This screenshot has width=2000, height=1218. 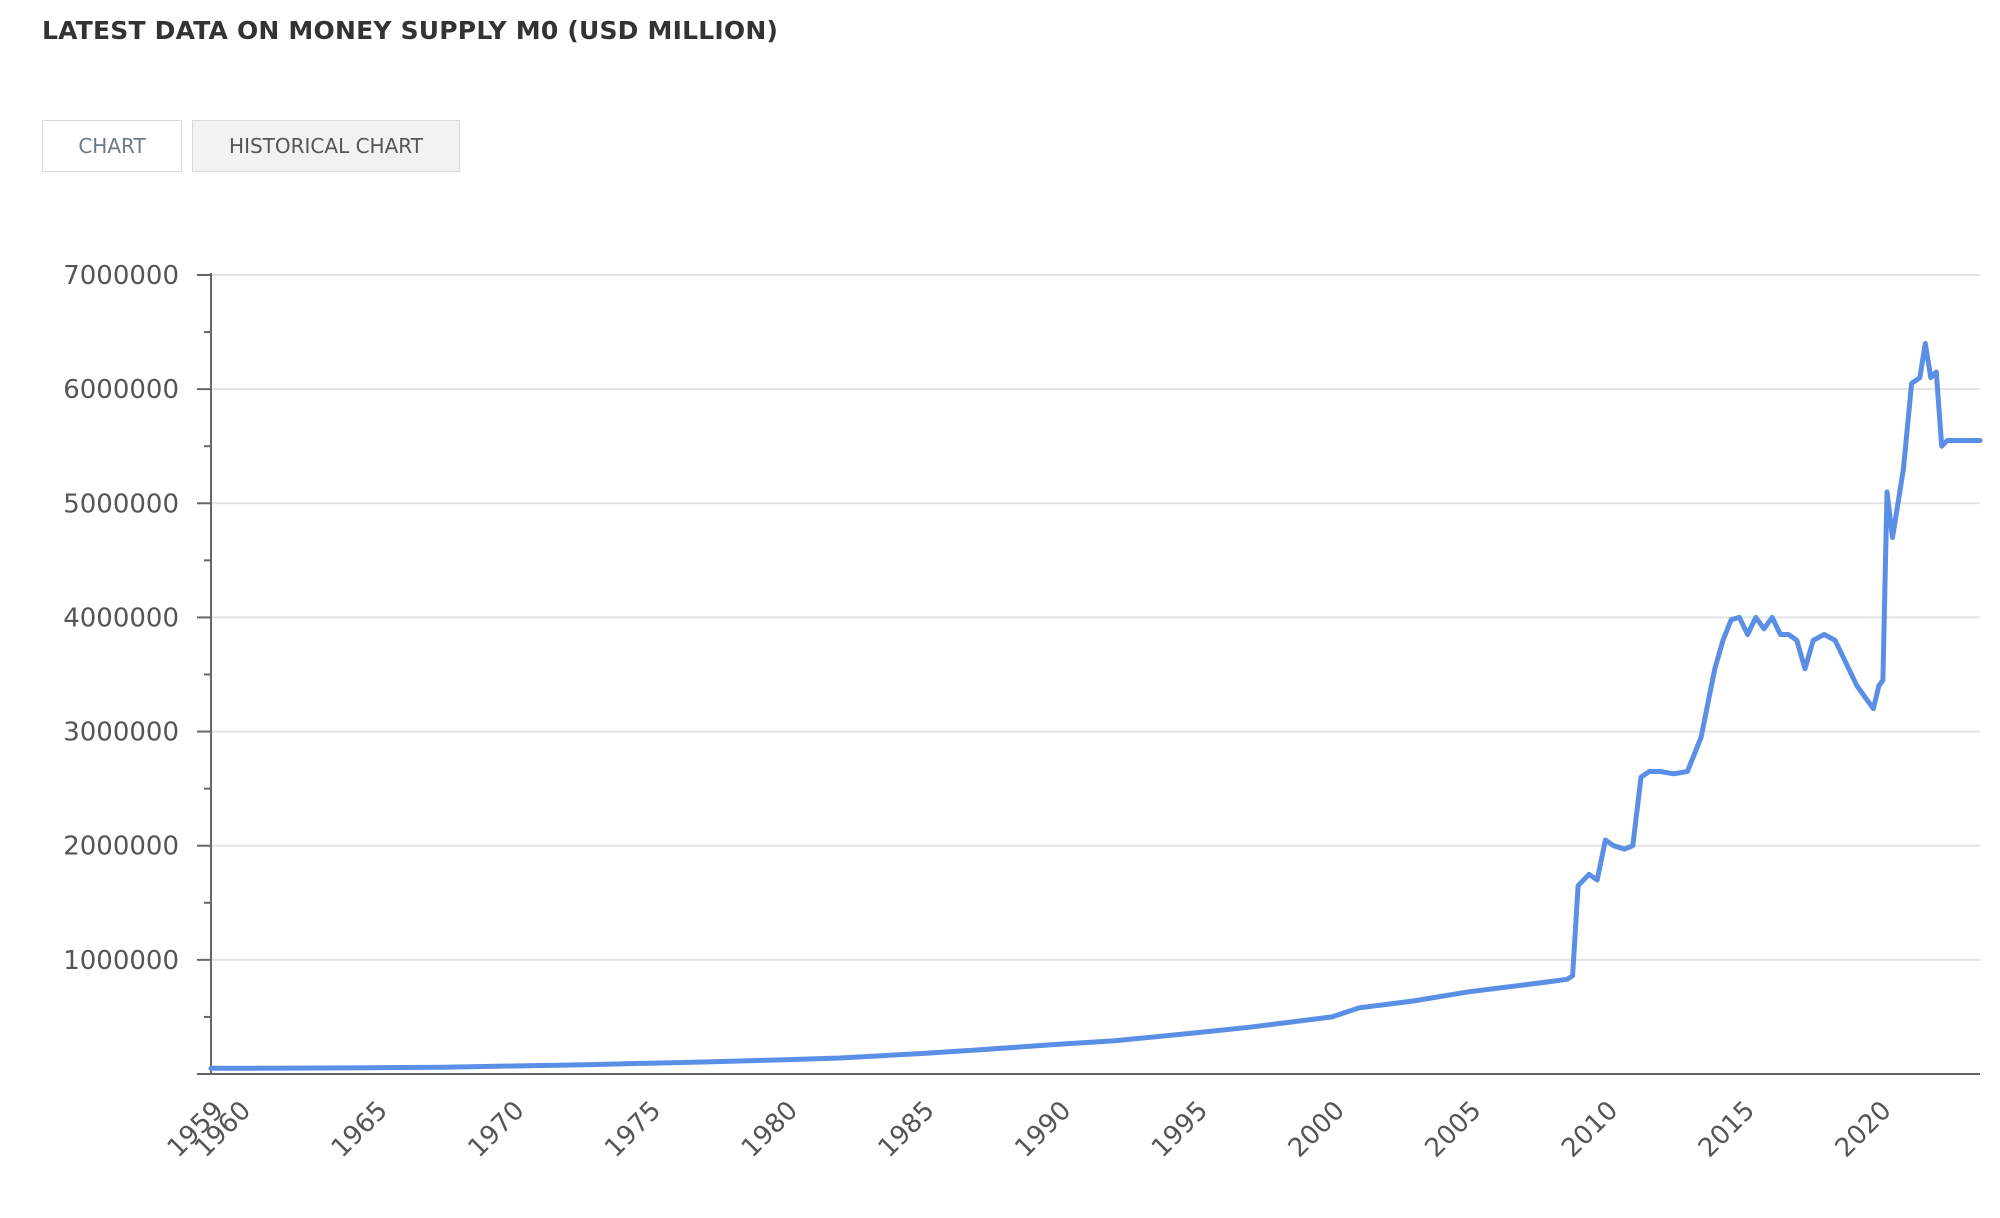 What do you see at coordinates (496, 1130) in the screenshot?
I see `x-tick-label: 1970` at bounding box center [496, 1130].